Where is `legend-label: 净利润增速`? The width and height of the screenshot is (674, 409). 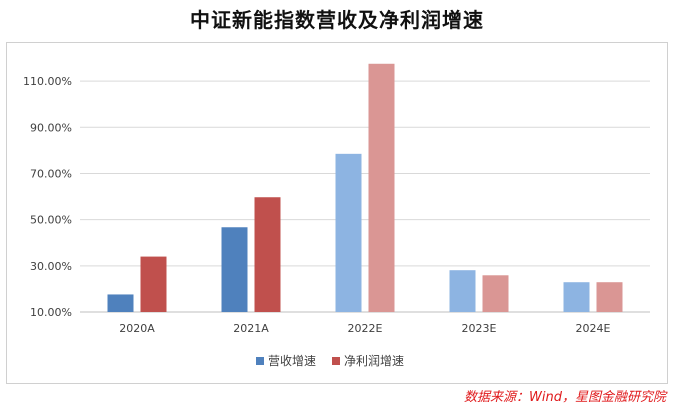 legend-label: 净利润增速 is located at coordinates (374, 361).